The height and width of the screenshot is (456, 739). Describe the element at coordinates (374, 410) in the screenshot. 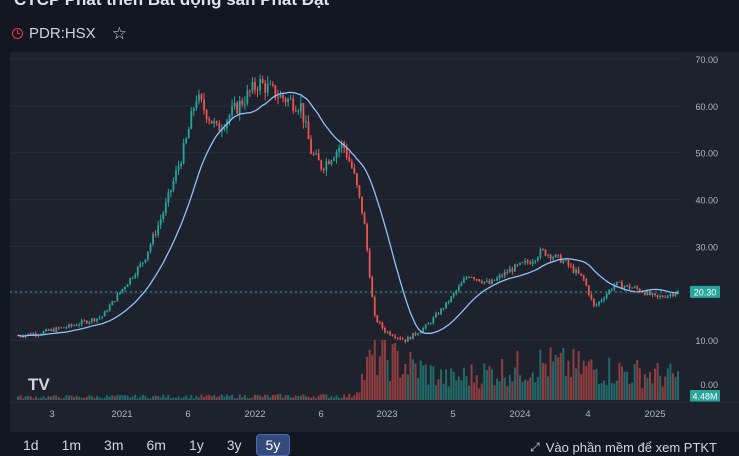

I see `time-axis: 3 2021 6 2022 6 2023 5 2024 4 2025` at that location.